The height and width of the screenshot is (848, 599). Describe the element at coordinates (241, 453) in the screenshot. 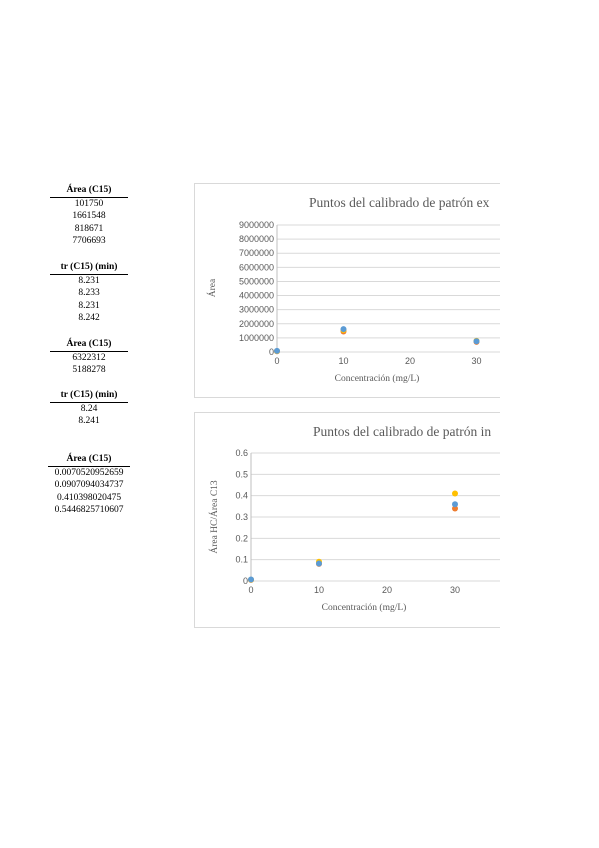

I see `y-tick-label: 0.6` at that location.